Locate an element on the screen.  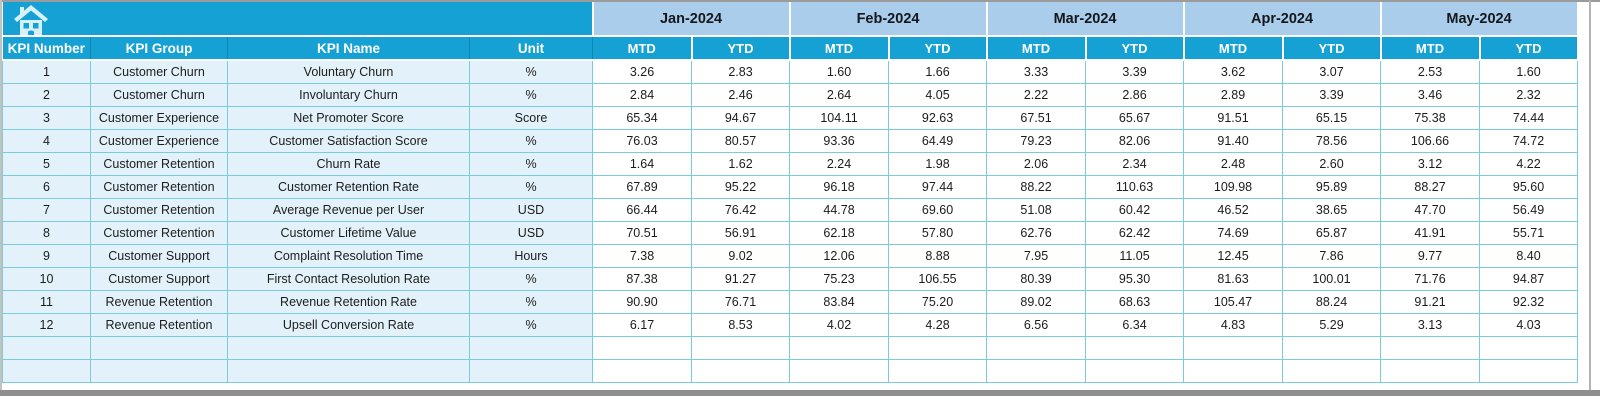
value-cell: 6.56 is located at coordinates (1036, 324).